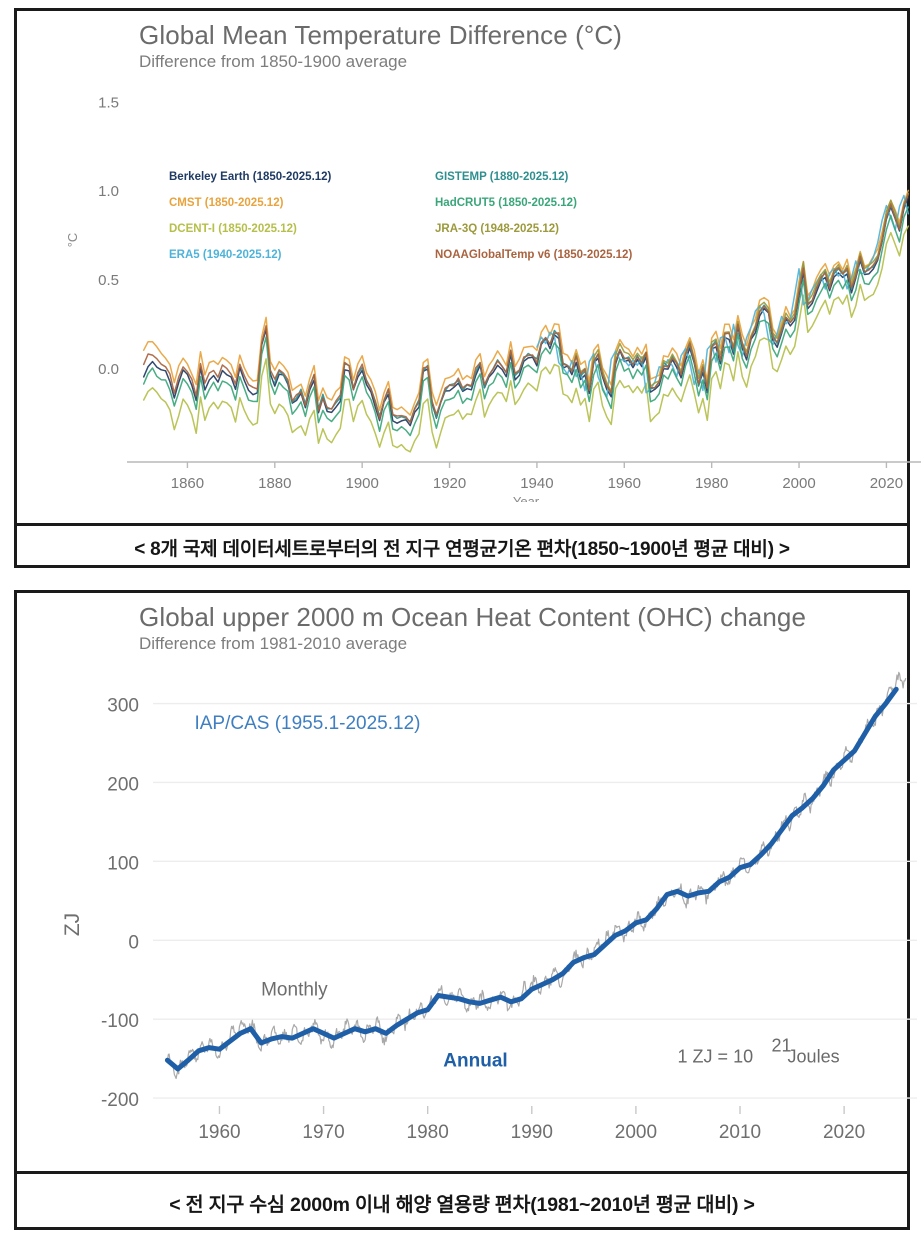 Image resolution: width=924 pixels, height=1241 pixels. Describe the element at coordinates (497, 229) in the screenshot. I see `legend-item: JRA-3Q (1948-2025.12)` at that location.